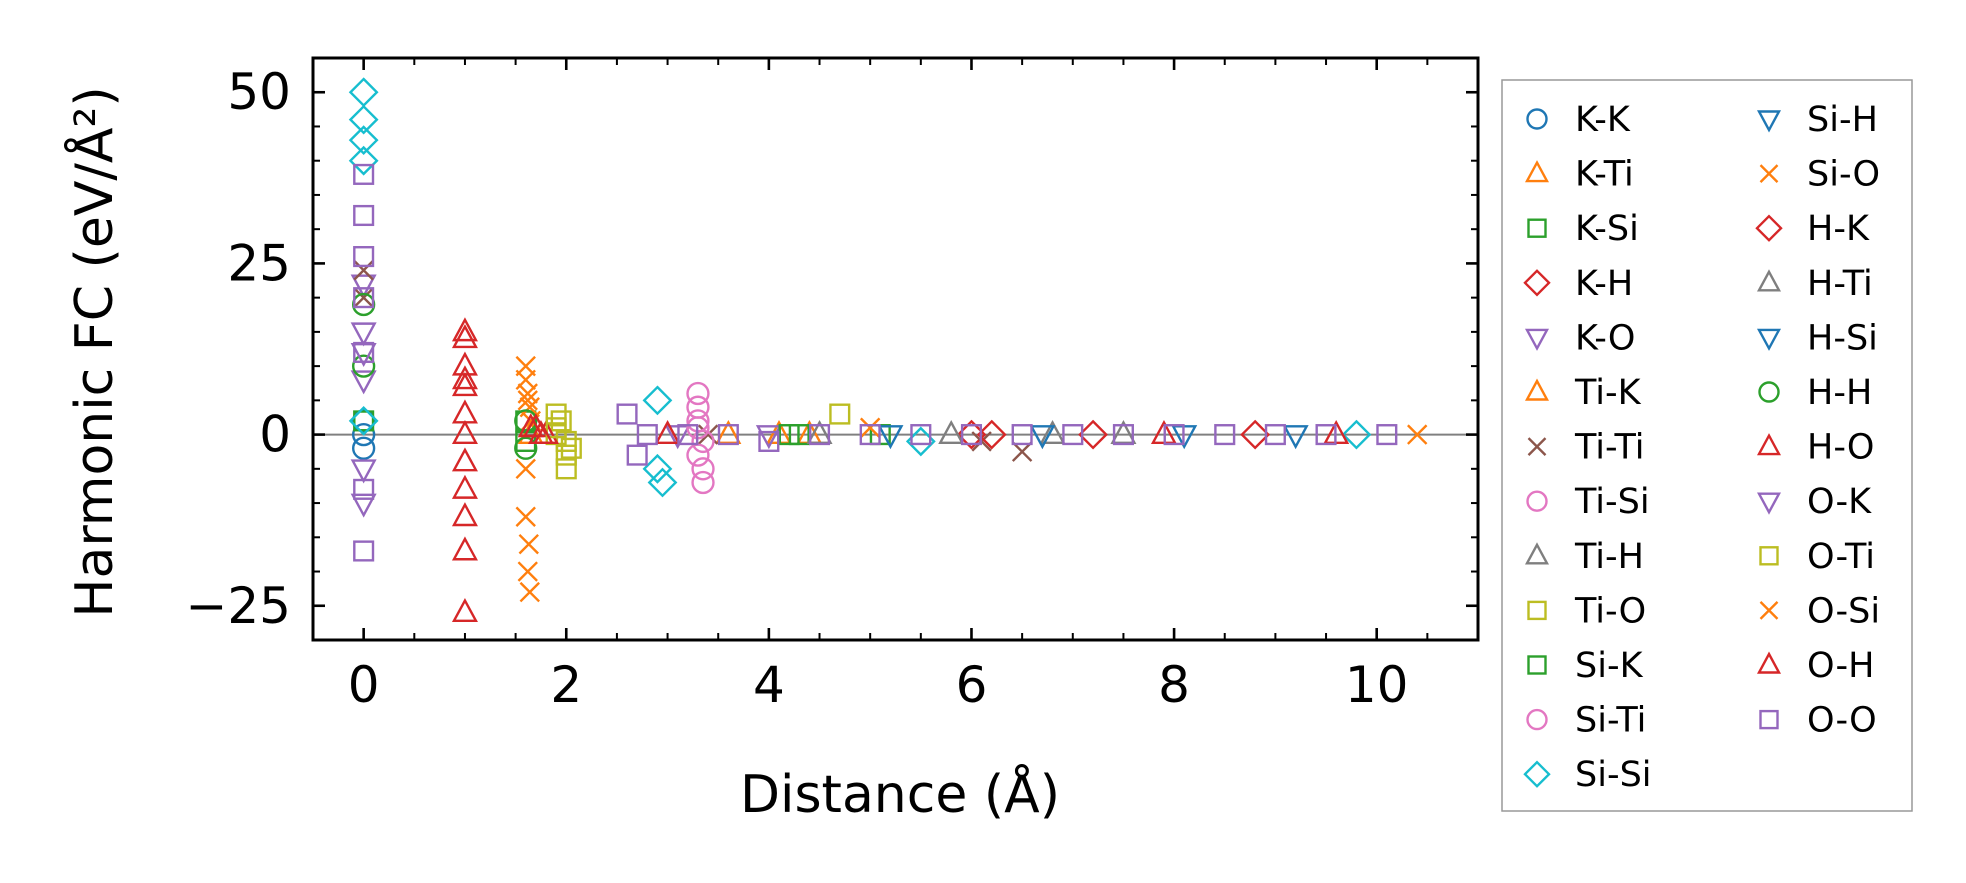 Image resolution: width=1966 pixels, height=883 pixels. Describe the element at coordinates (1840, 284) in the screenshot. I see `legend-label: H-Ti` at that location.